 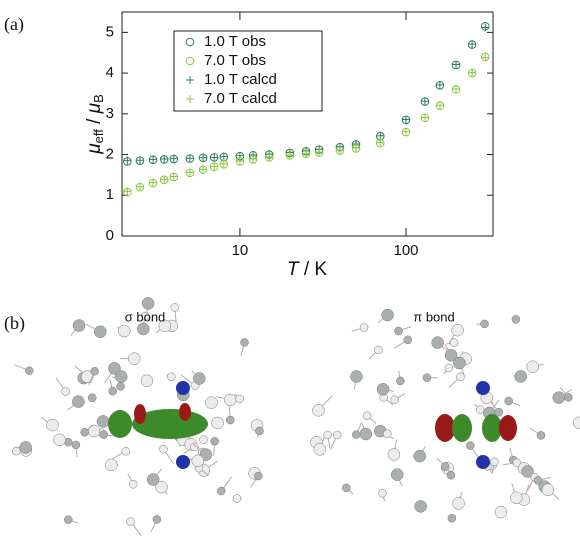 I want to click on legend-label: 1.0 T calcd, so click(x=240, y=79).